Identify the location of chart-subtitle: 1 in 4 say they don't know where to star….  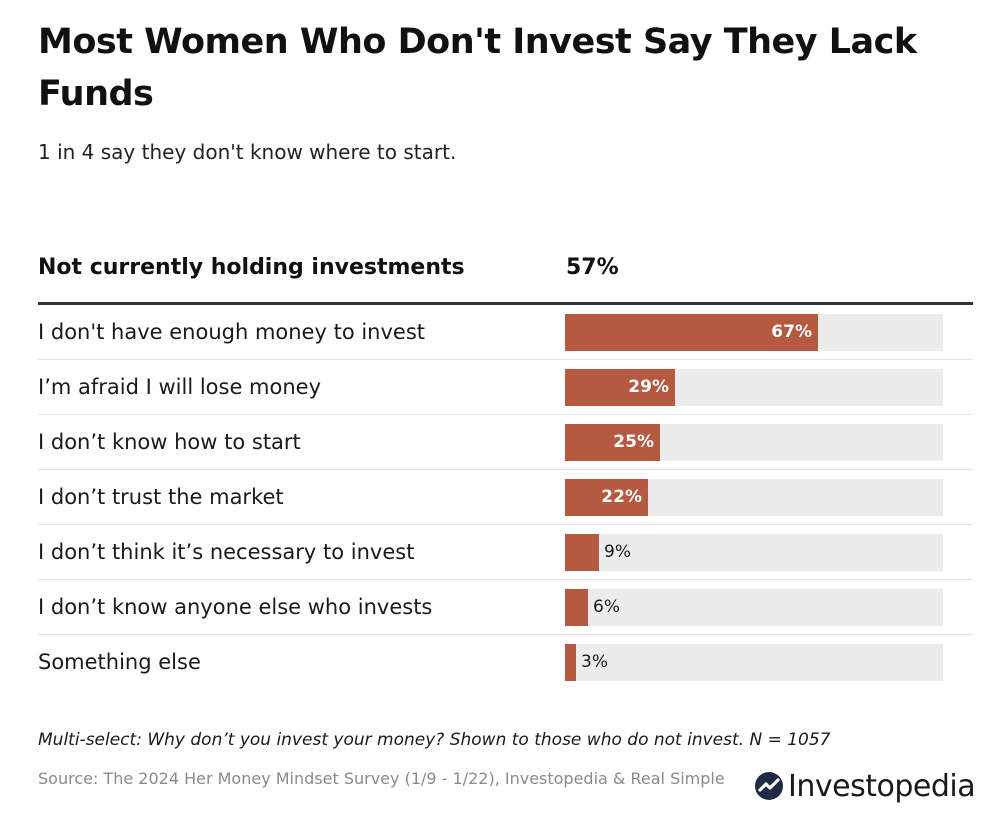
(247, 152).